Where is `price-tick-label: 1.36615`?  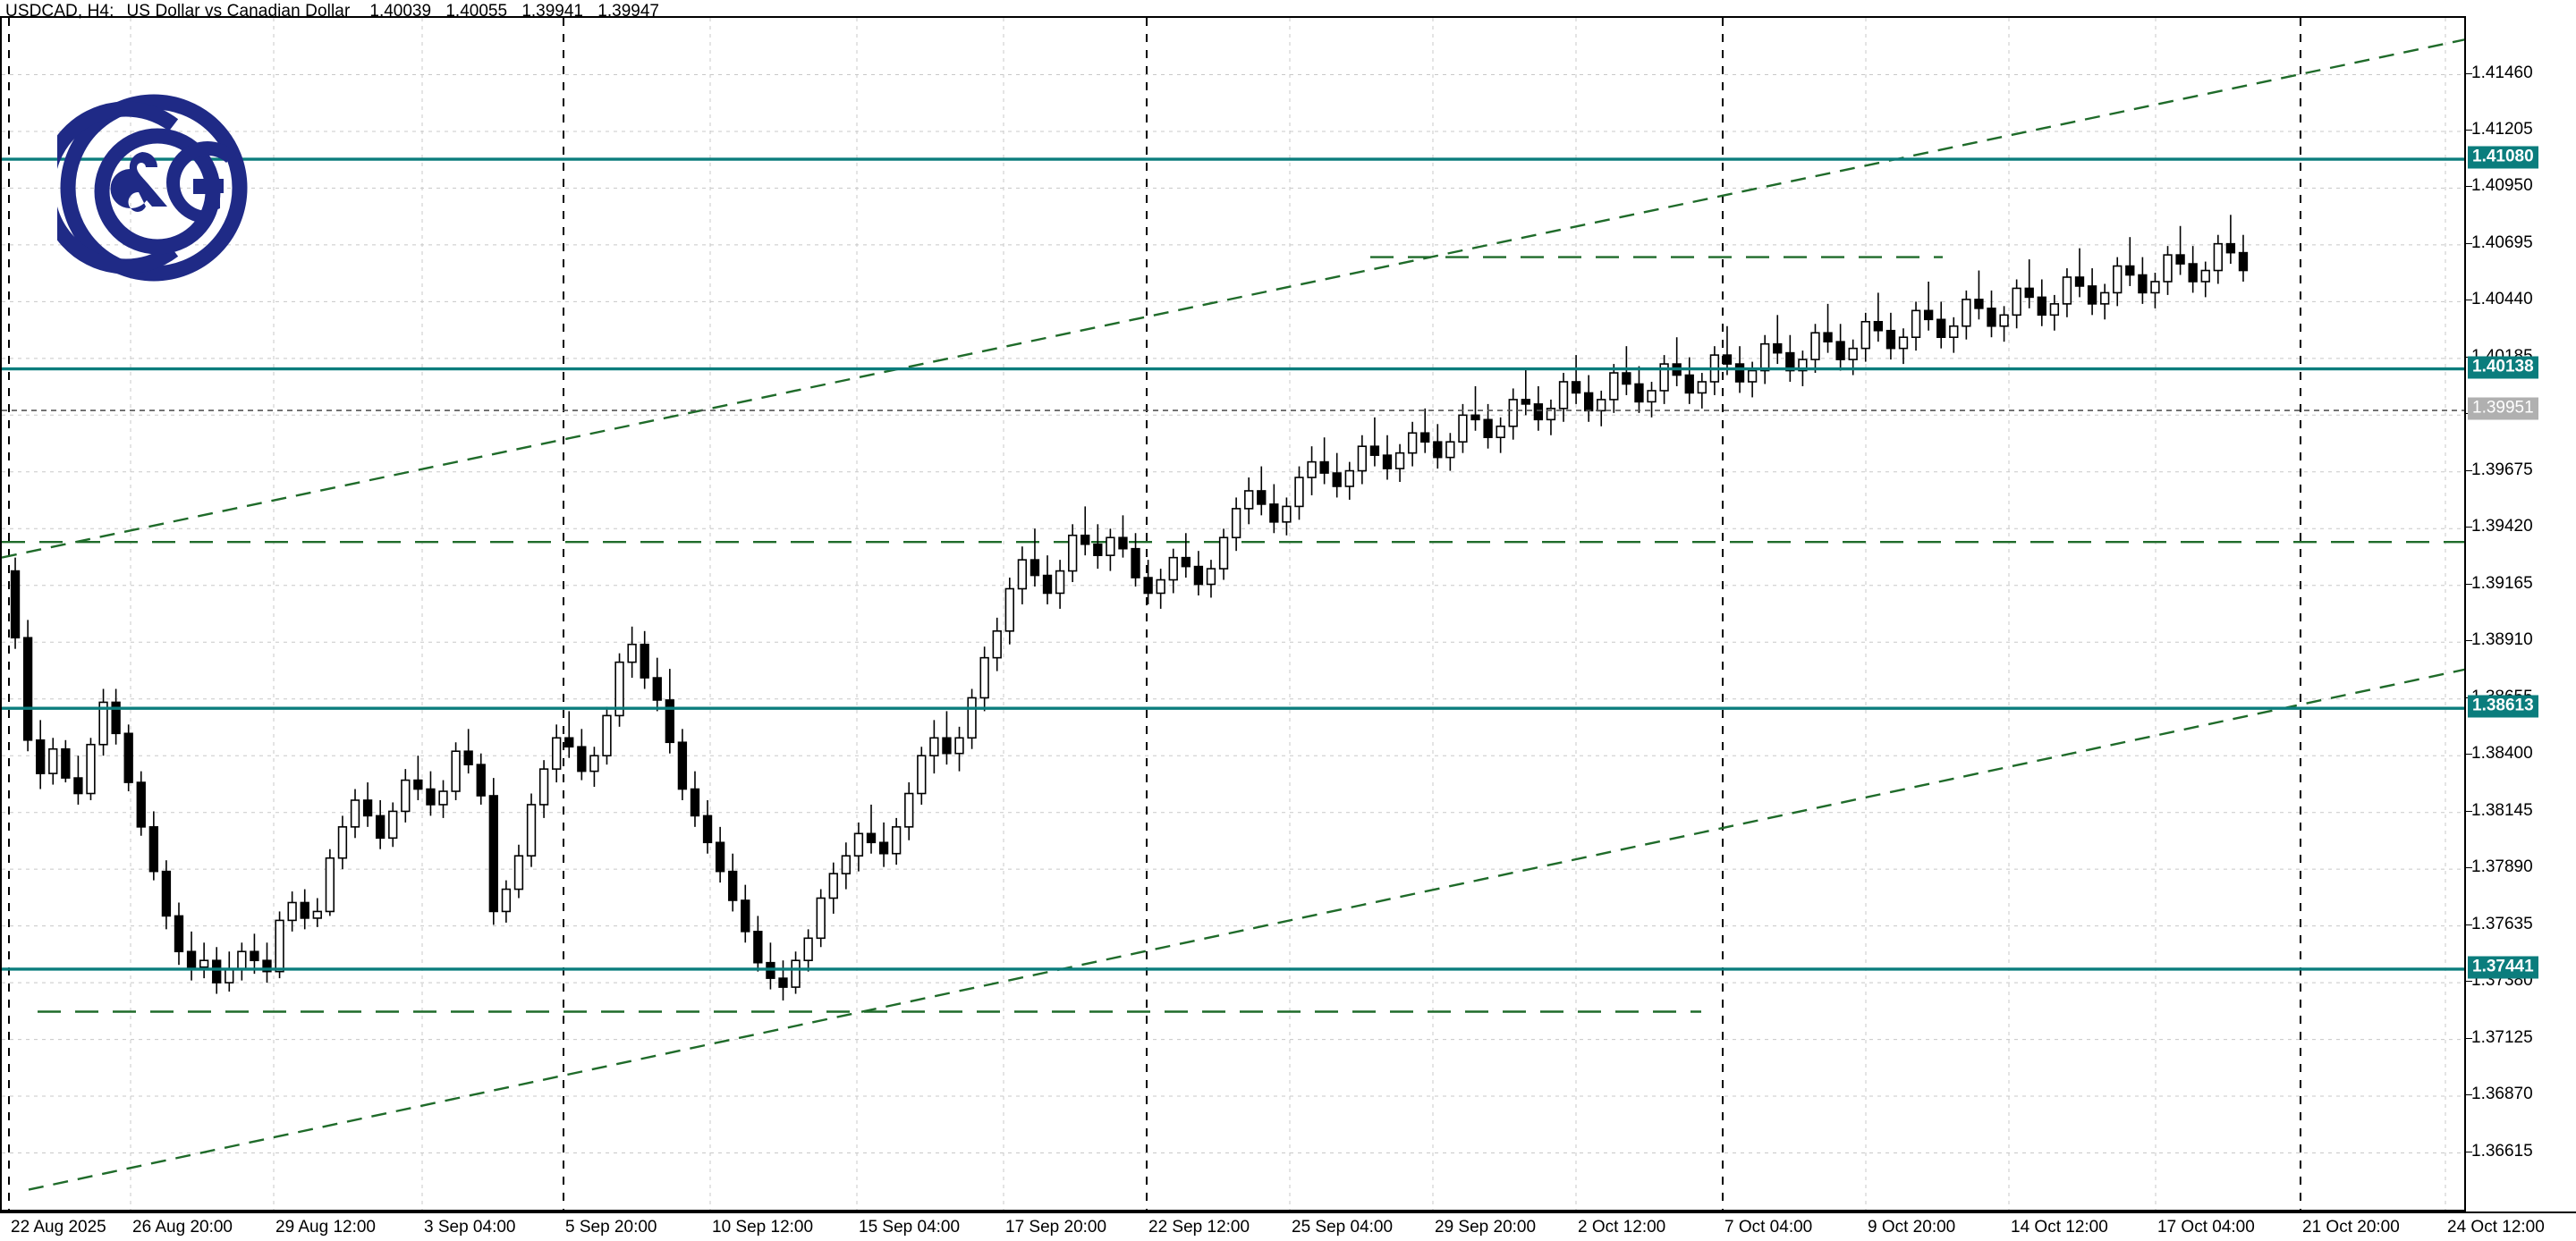
price-tick-label: 1.36615 is located at coordinates (2502, 1151).